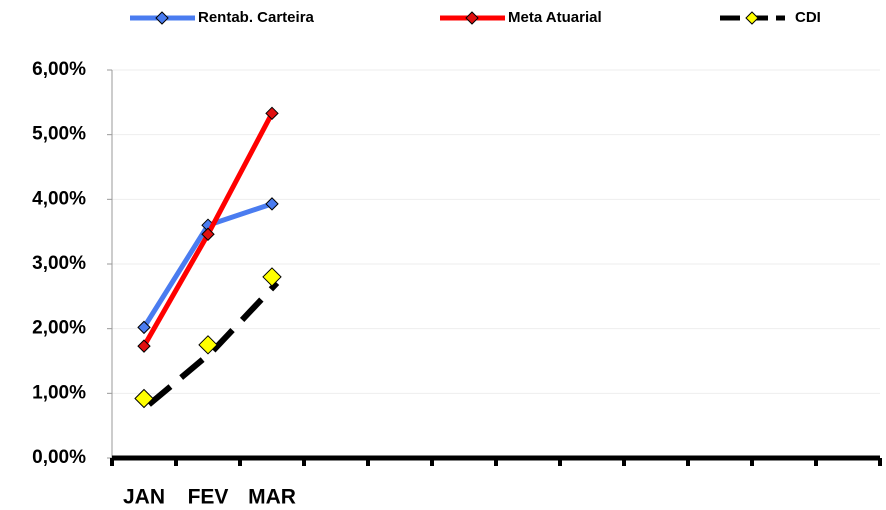 The image size is (886, 510). I want to click on y-tick-label: 4,00%, so click(59, 198).